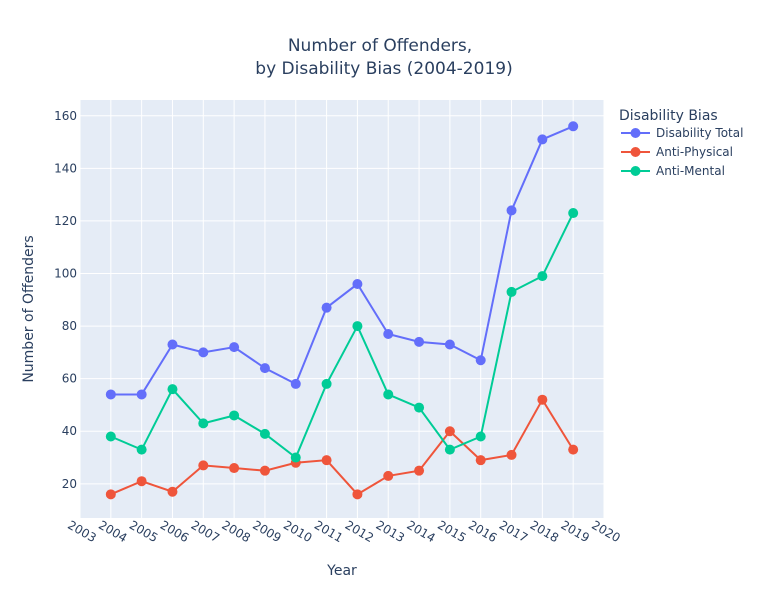 This screenshot has height=600, width=768. Describe the element at coordinates (380, 46) in the screenshot. I see `chart-title-line1: Number of Offenders,` at that location.